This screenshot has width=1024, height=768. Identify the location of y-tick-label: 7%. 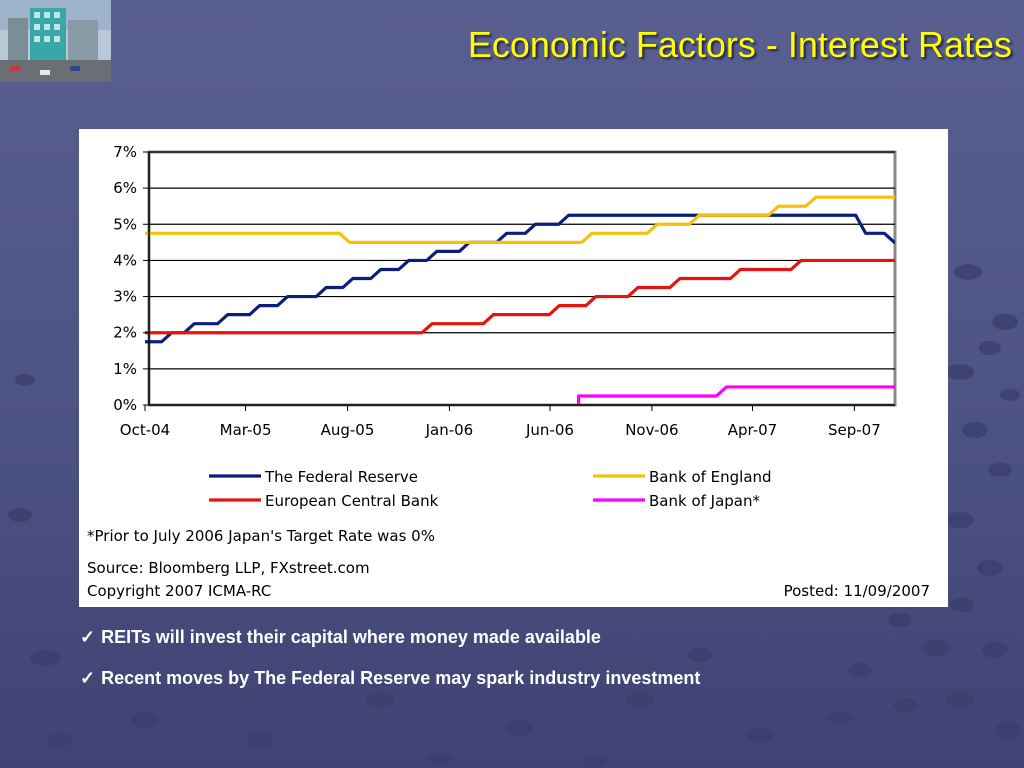
(125, 152).